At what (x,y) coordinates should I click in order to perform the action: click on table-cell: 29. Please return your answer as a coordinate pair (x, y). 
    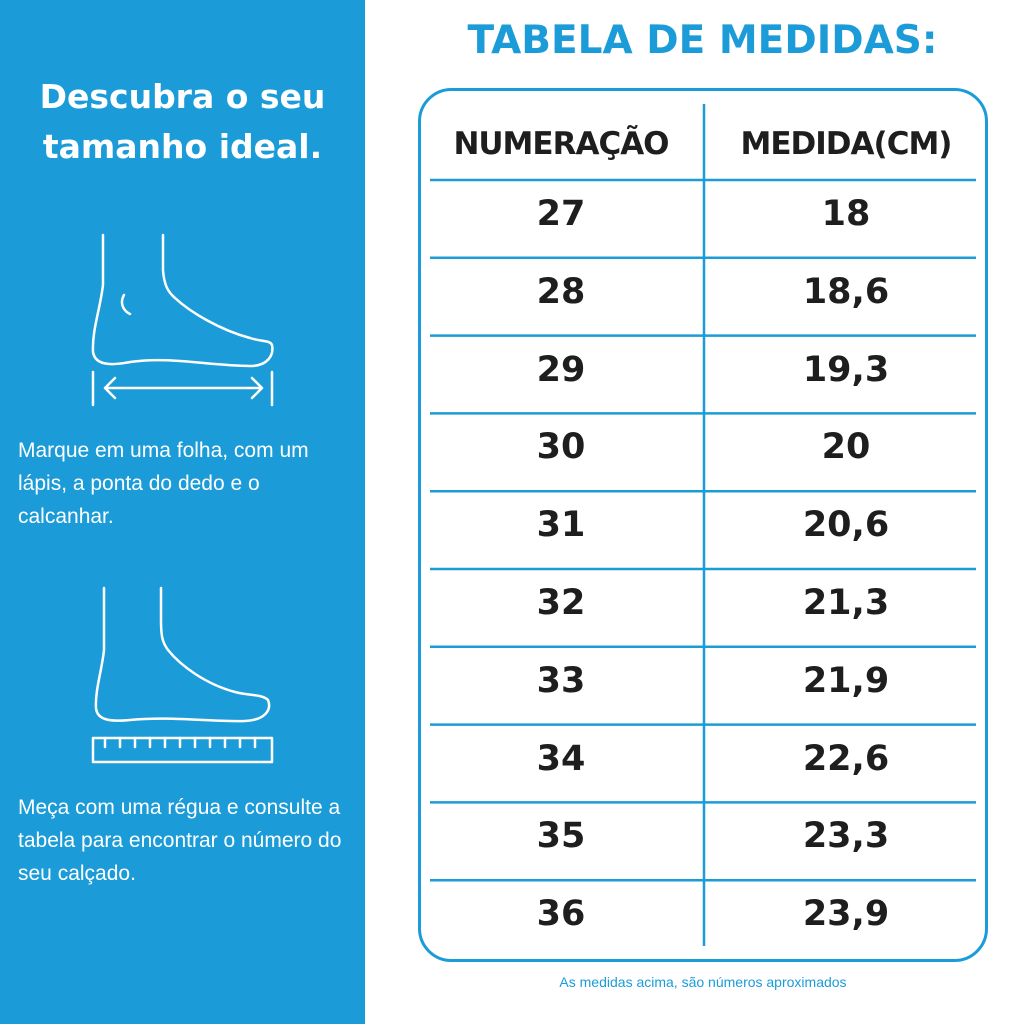
    Looking at the image, I should click on (561, 369).